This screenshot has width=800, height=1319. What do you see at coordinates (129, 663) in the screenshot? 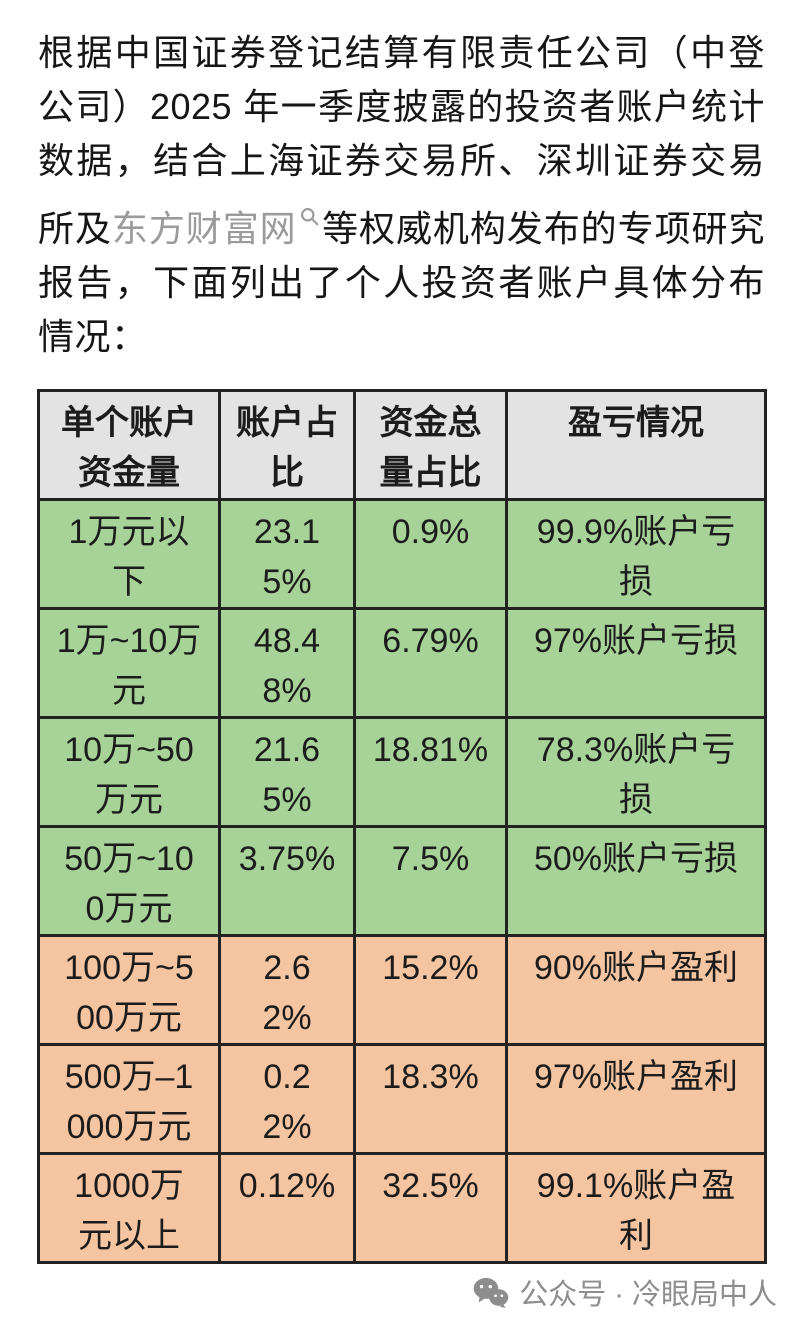
I see `cell-range: 1万~10万 元` at bounding box center [129, 663].